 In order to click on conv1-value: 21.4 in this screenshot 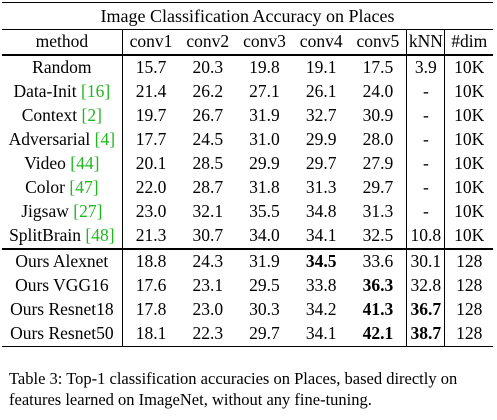, I will do `click(151, 91)`.